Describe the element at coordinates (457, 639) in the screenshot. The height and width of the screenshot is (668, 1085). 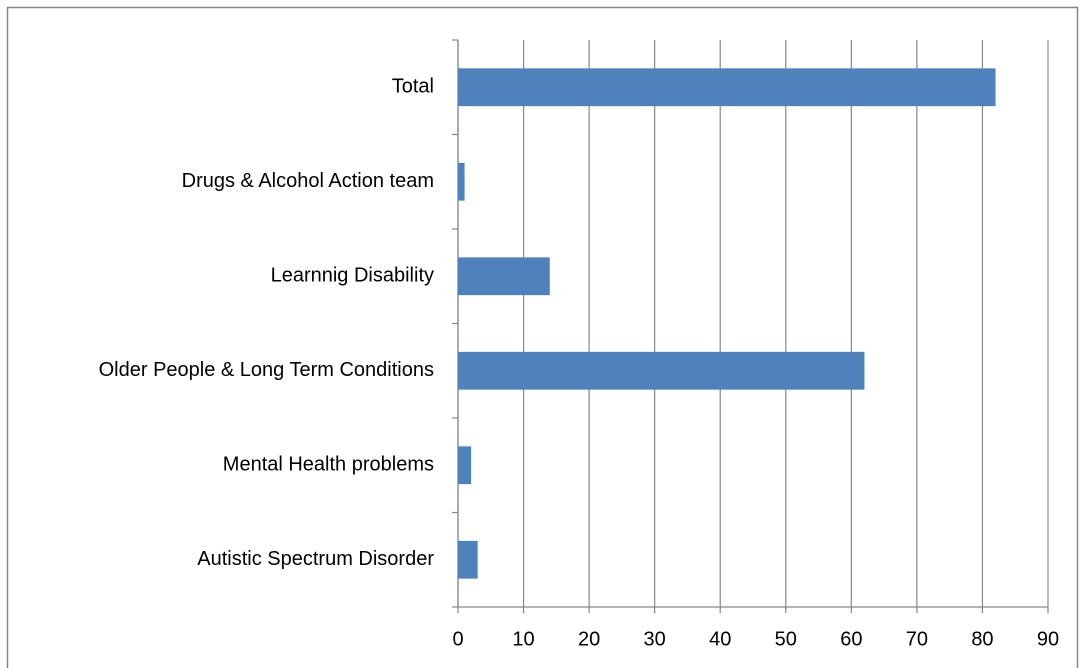
I see `x-tick-label: 0` at that location.